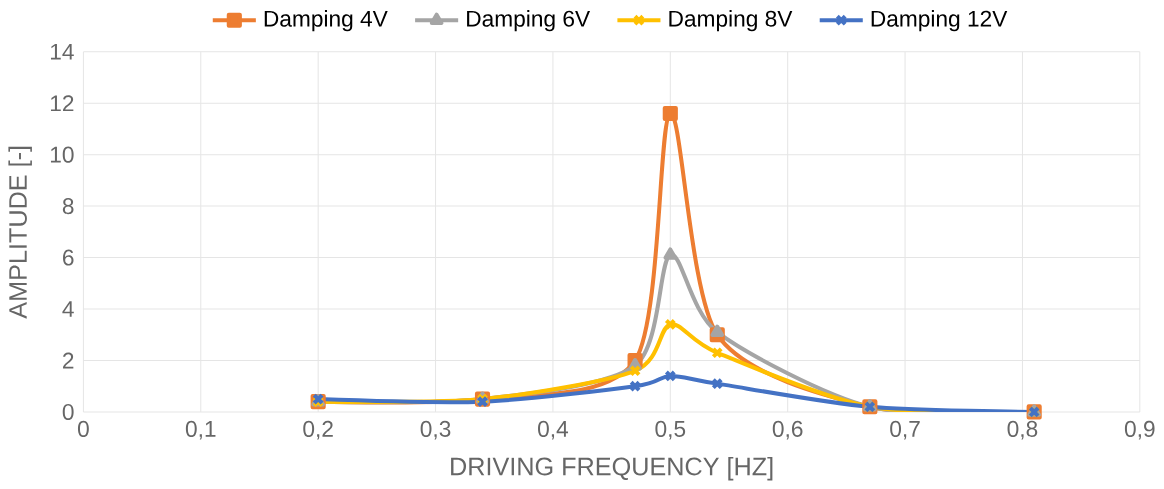 This screenshot has width=1164, height=489. Describe the element at coordinates (787, 430) in the screenshot. I see `x-tick-label: 0,6` at that location.